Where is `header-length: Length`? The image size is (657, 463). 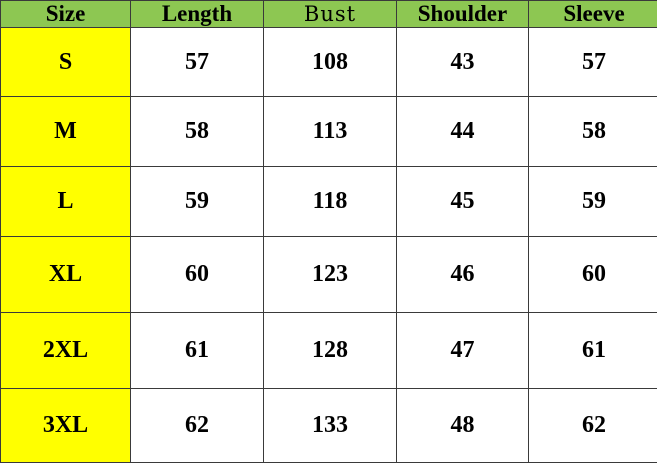 header-length: Length is located at coordinates (197, 14).